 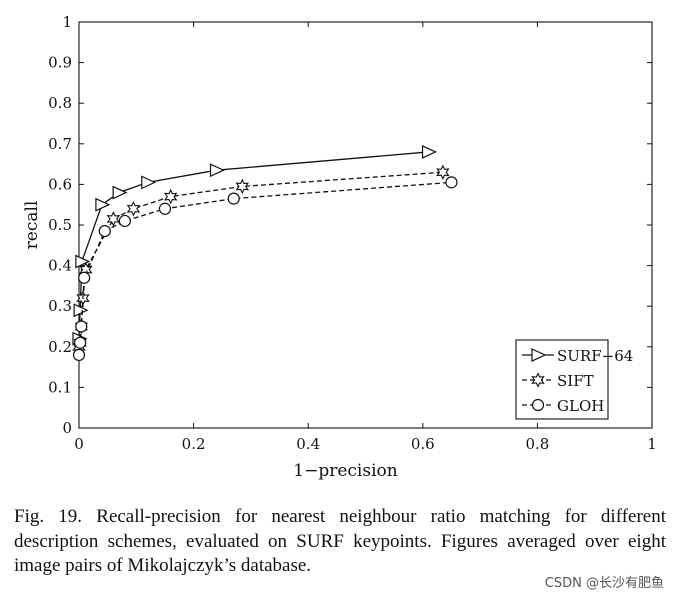 What do you see at coordinates (67, 22) in the screenshot?
I see `y-tick-label: 1` at bounding box center [67, 22].